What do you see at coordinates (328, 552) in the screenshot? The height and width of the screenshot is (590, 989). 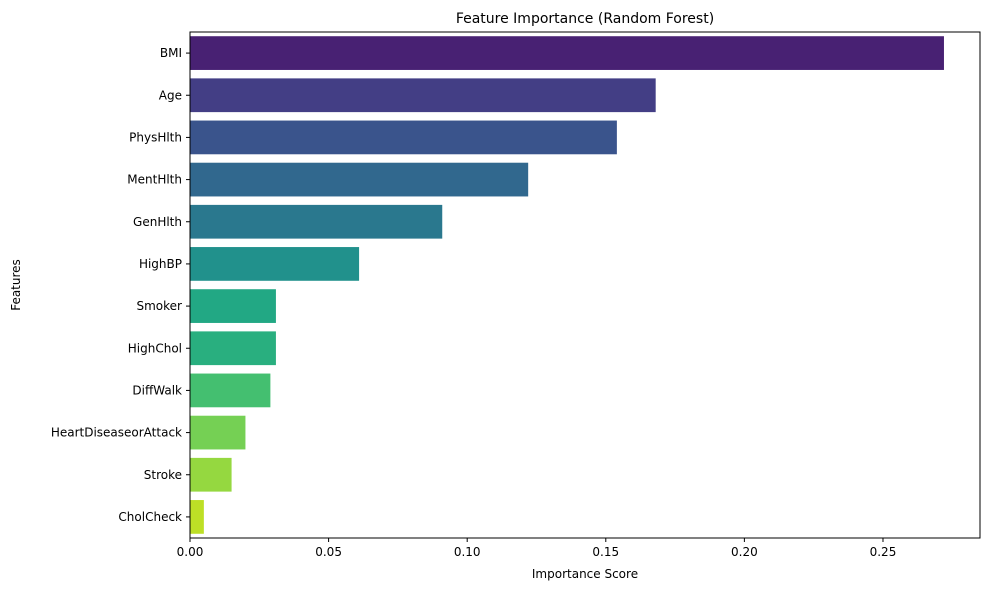 I see `x-tick-label: 0.05` at bounding box center [328, 552].